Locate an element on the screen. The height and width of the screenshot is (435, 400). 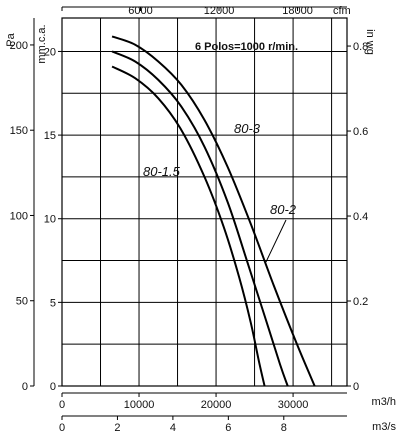
pa-tick-label: 200 is located at coordinates (19, 46).